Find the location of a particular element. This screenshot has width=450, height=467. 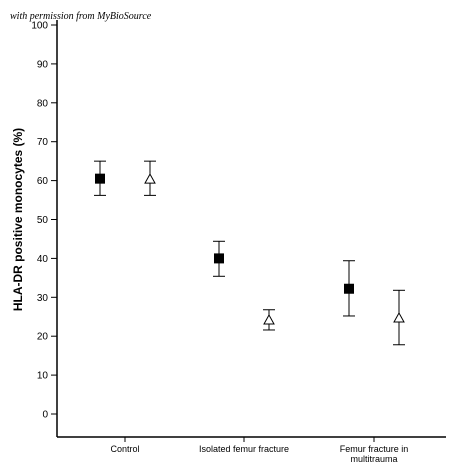

x-category-label: Control is located at coordinates (124, 449).